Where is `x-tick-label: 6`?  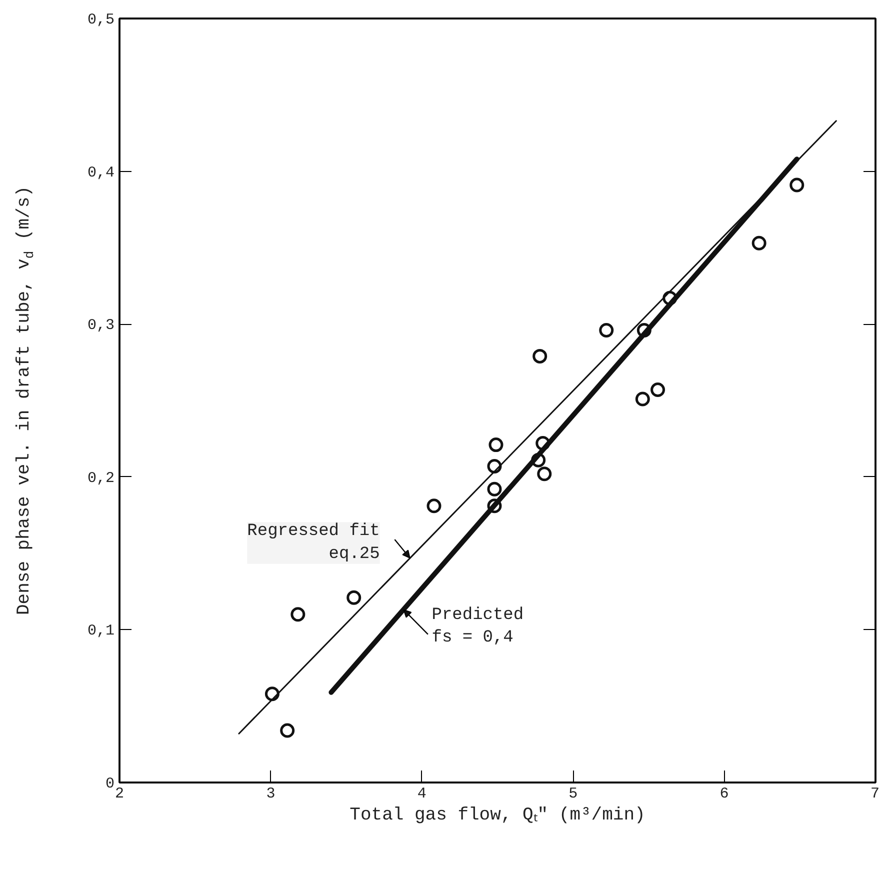
x-tick-label: 6 is located at coordinates (724, 794).